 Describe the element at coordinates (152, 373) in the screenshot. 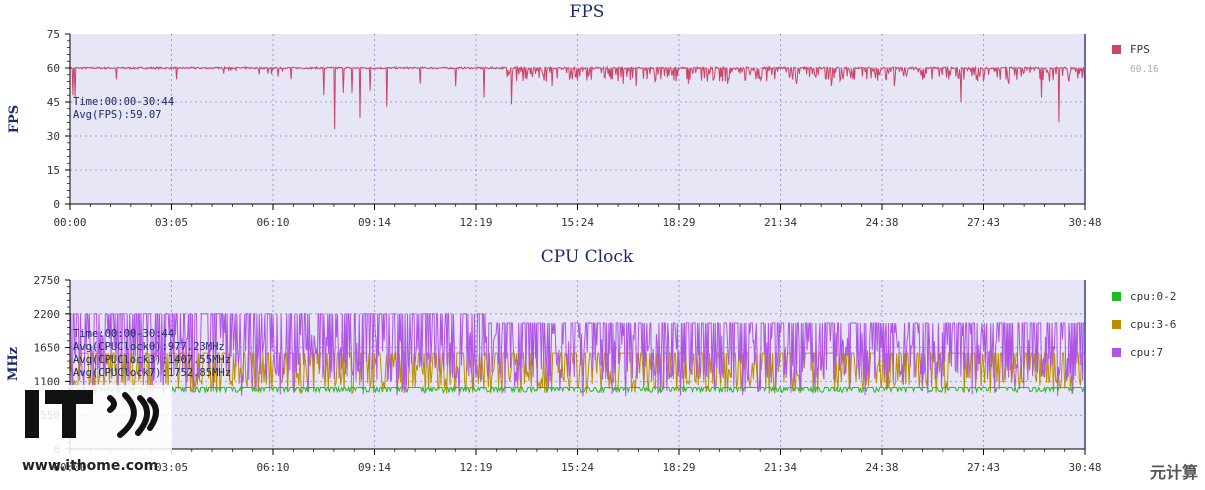

I see `cpu-annotation-avg7: Avg(CPUClock7):1752.85MHz` at that location.